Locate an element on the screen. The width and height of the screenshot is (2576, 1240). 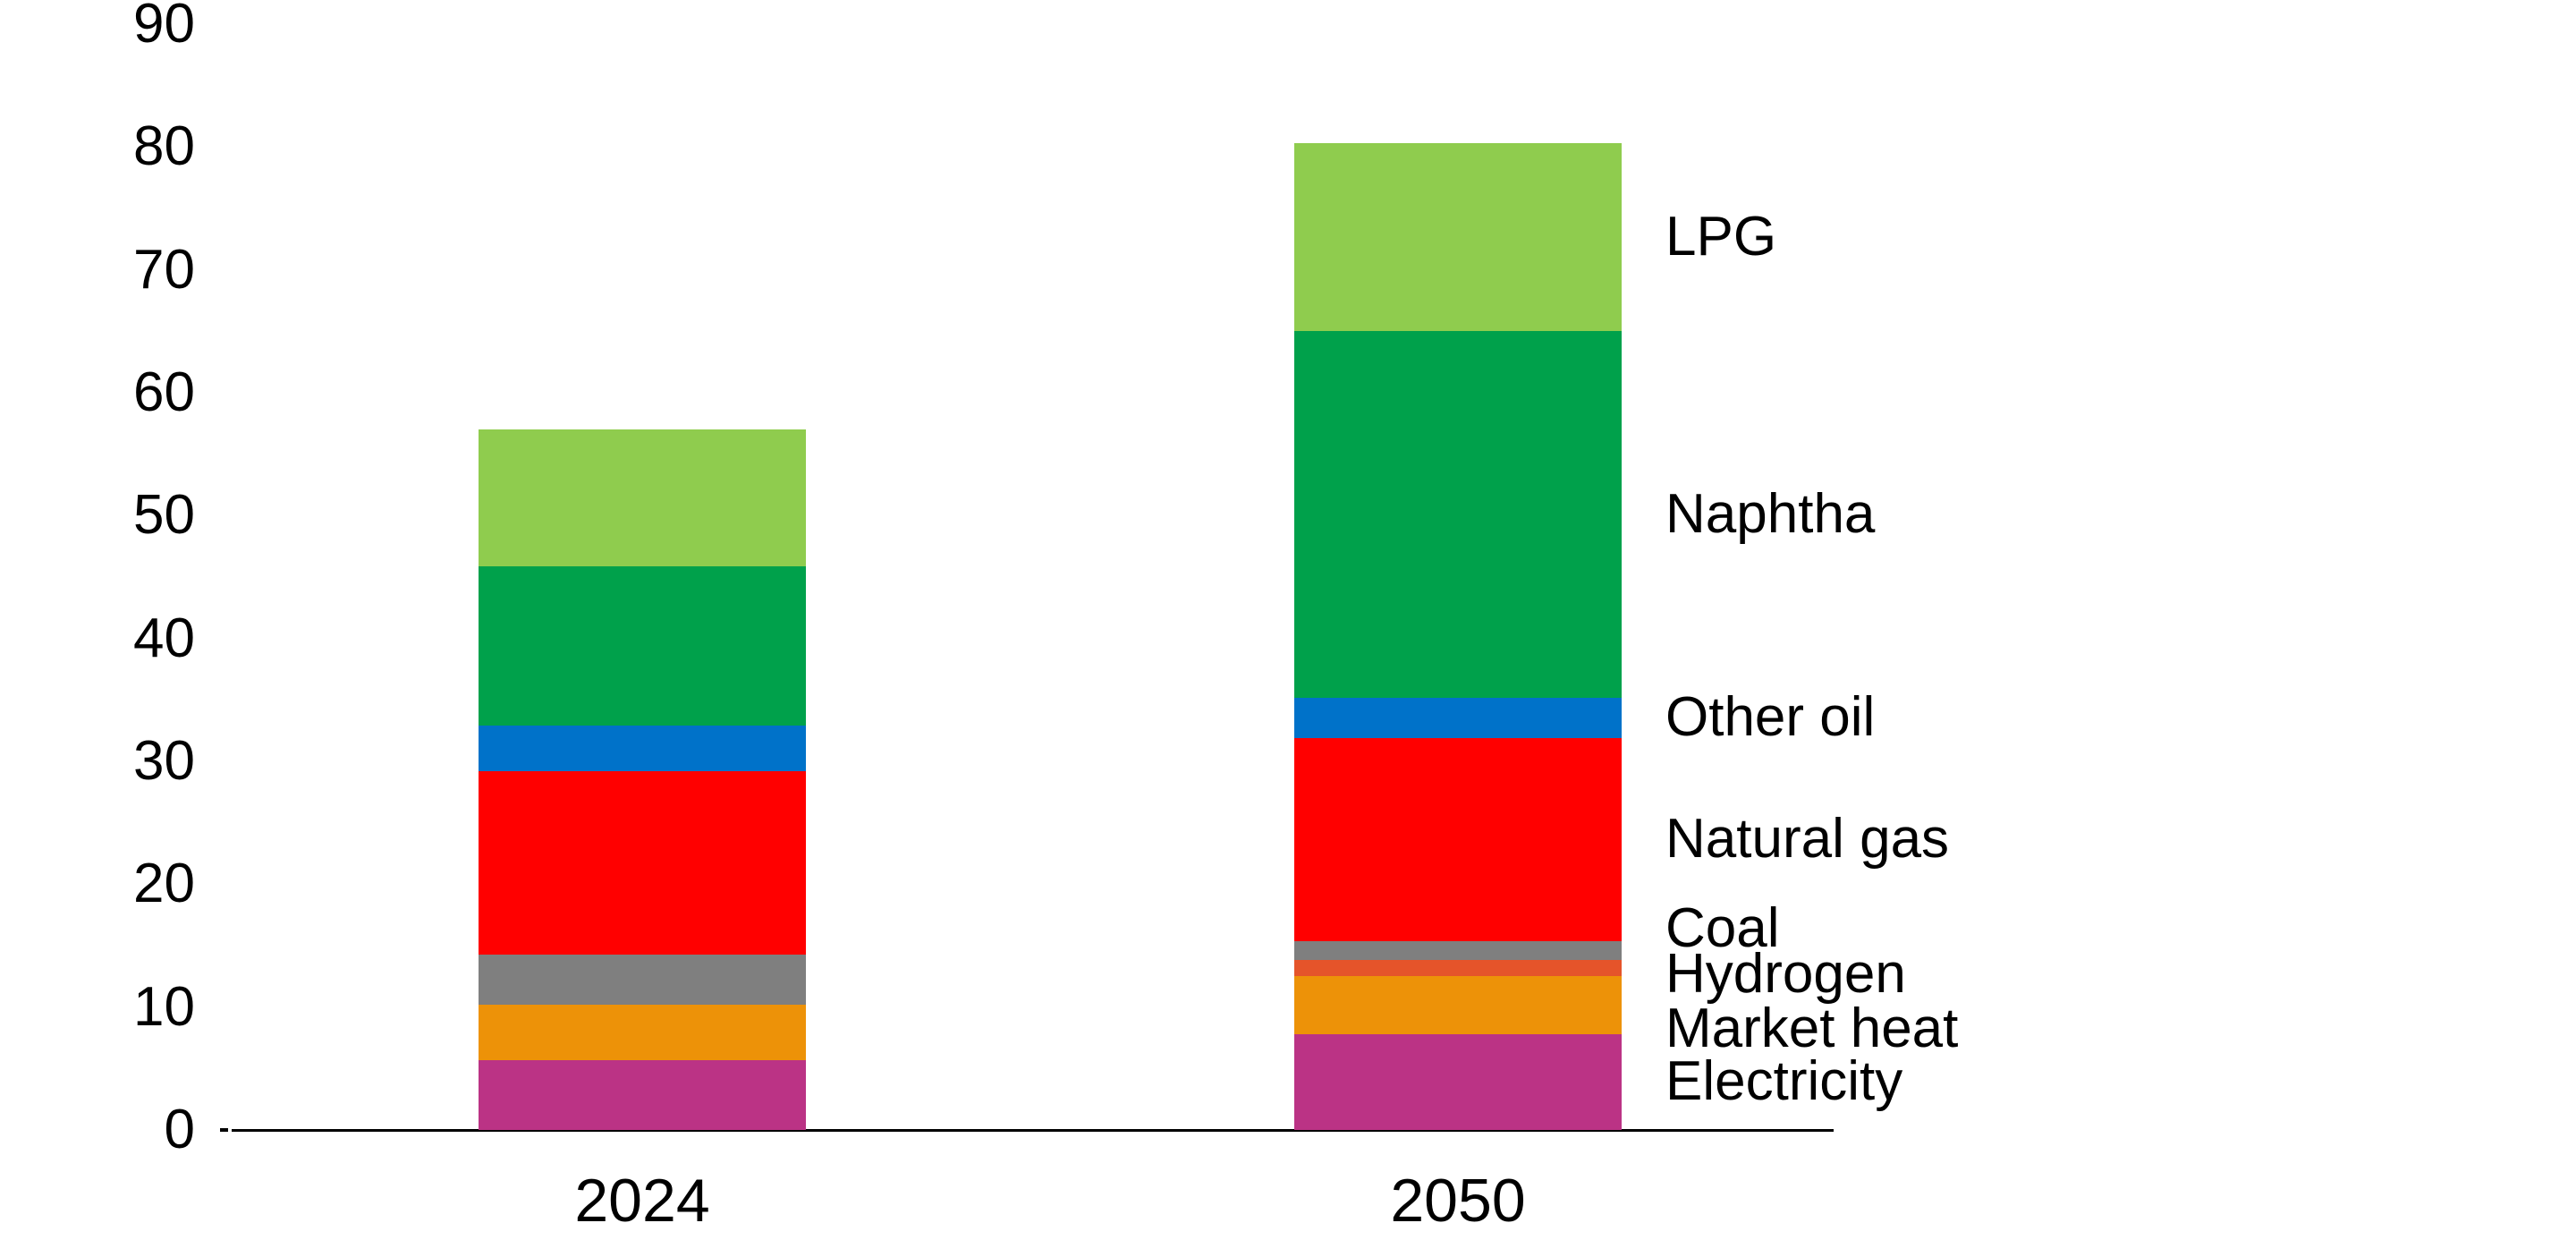
bar-2024-segment-market-heat is located at coordinates (642, 1032).